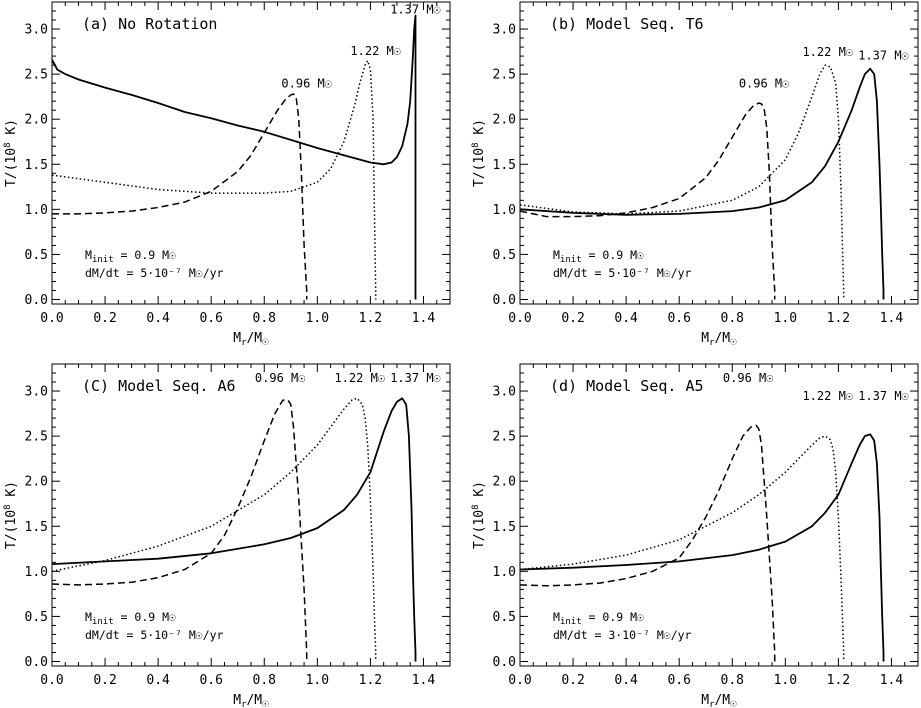 The width and height of the screenshot is (921, 708). Describe the element at coordinates (732, 318) in the screenshot. I see `x-tick-label: 0.8` at that location.